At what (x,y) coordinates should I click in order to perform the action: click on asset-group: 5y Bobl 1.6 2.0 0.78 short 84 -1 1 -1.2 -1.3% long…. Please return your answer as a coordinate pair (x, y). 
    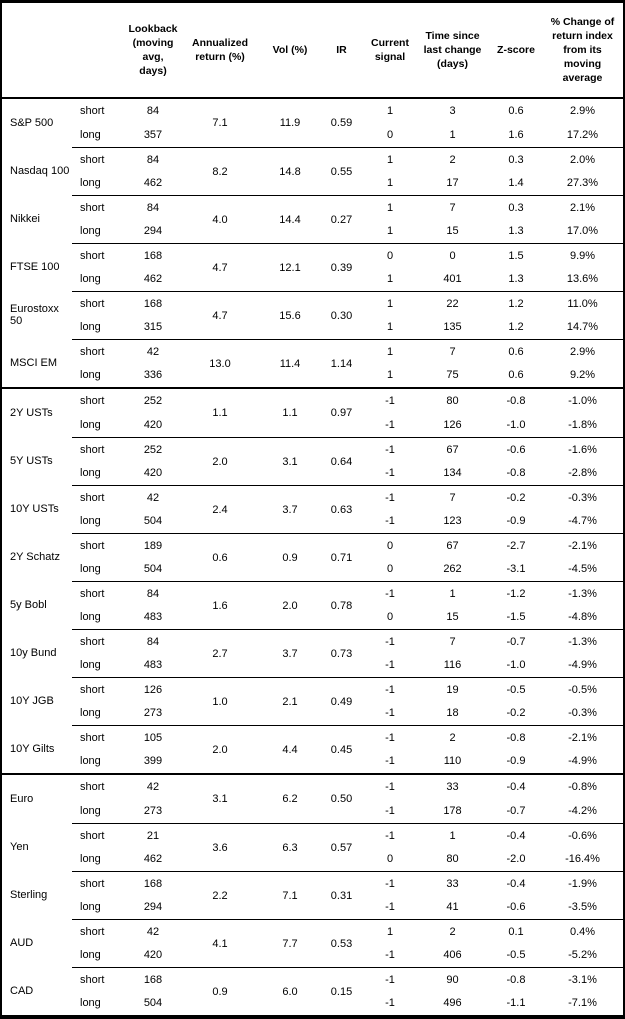
    Looking at the image, I should click on (312, 605).